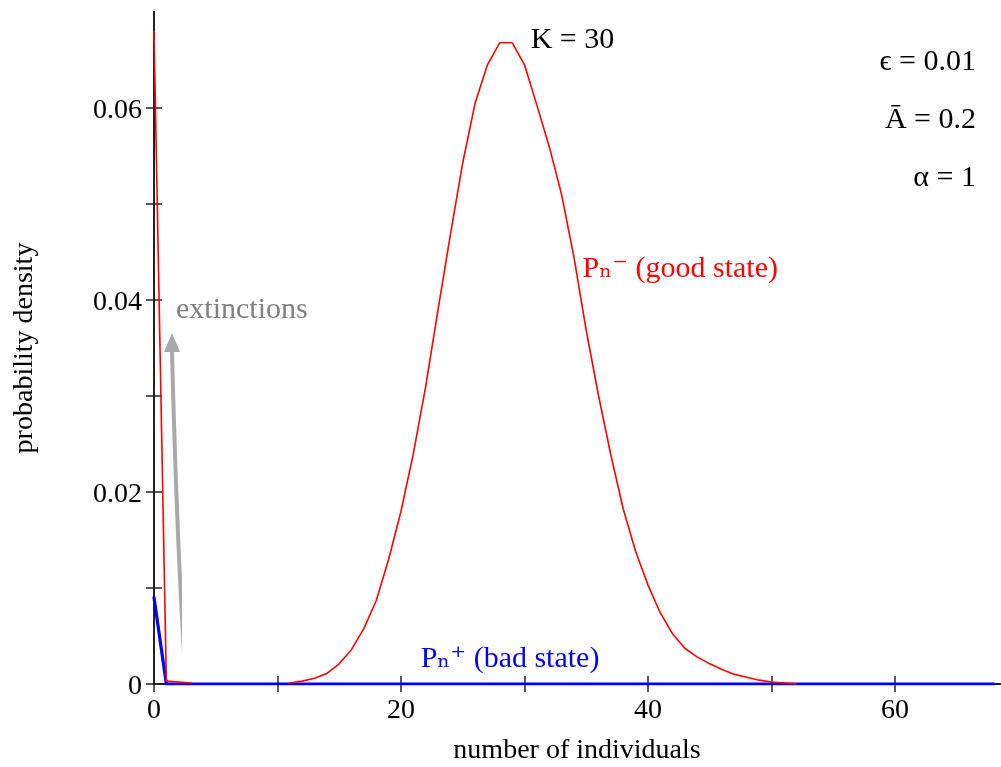 The height and width of the screenshot is (767, 1001). What do you see at coordinates (927, 59) in the screenshot?
I see `annotation: ϵ = 0.01` at bounding box center [927, 59].